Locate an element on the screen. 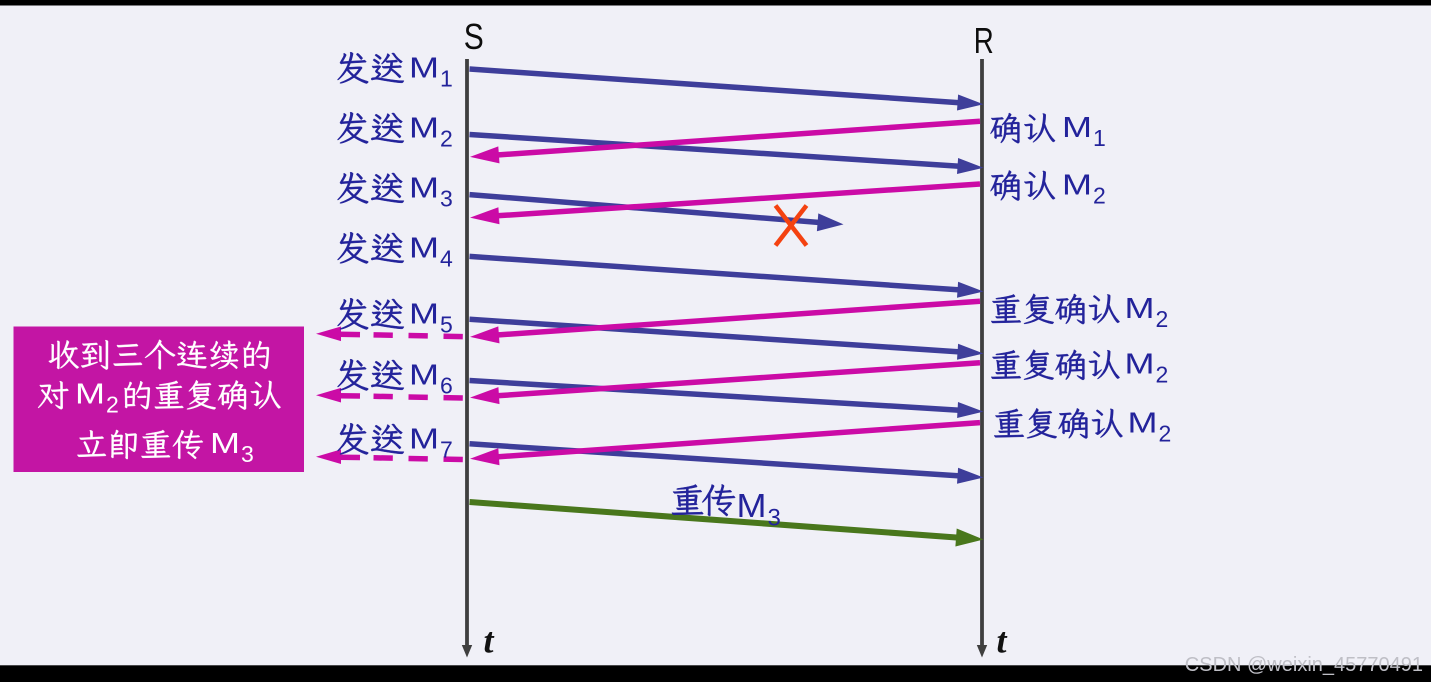  svg-text: 7 is located at coordinates (446, 450).